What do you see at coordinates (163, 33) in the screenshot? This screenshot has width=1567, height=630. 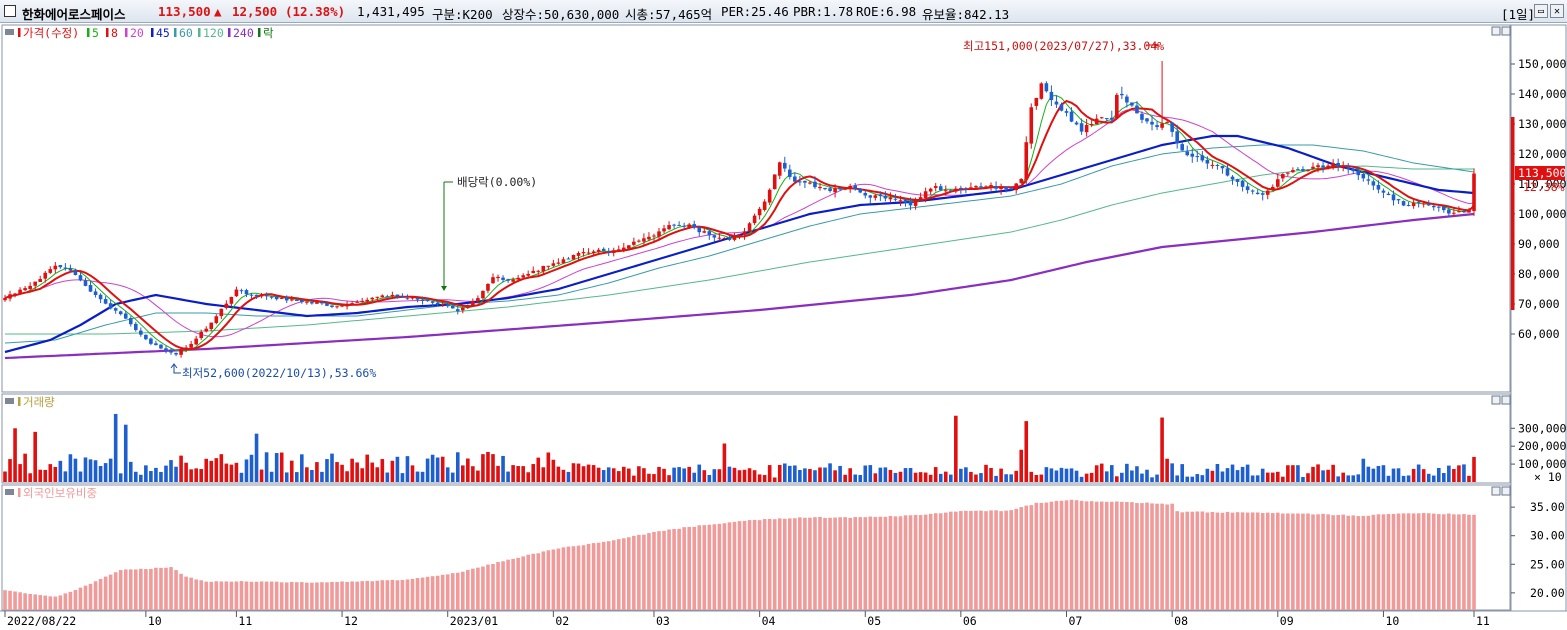 I see `legend-ma45: 45` at bounding box center [163, 33].